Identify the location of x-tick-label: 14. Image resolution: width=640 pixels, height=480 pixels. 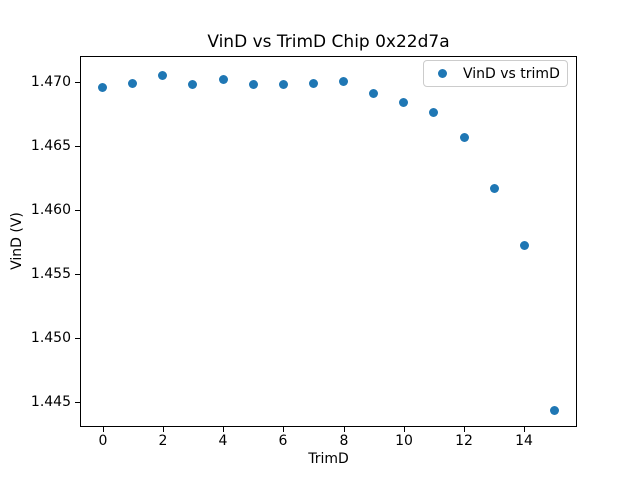
(524, 441).